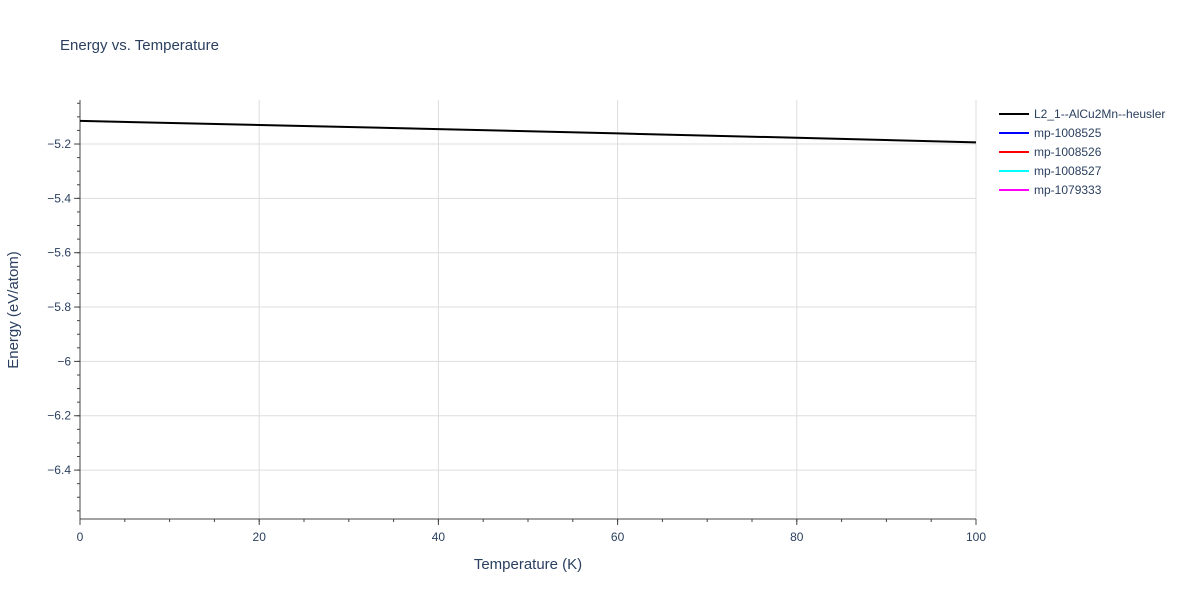 The width and height of the screenshot is (1200, 605). I want to click on x-tick-label: 100, so click(976, 537).